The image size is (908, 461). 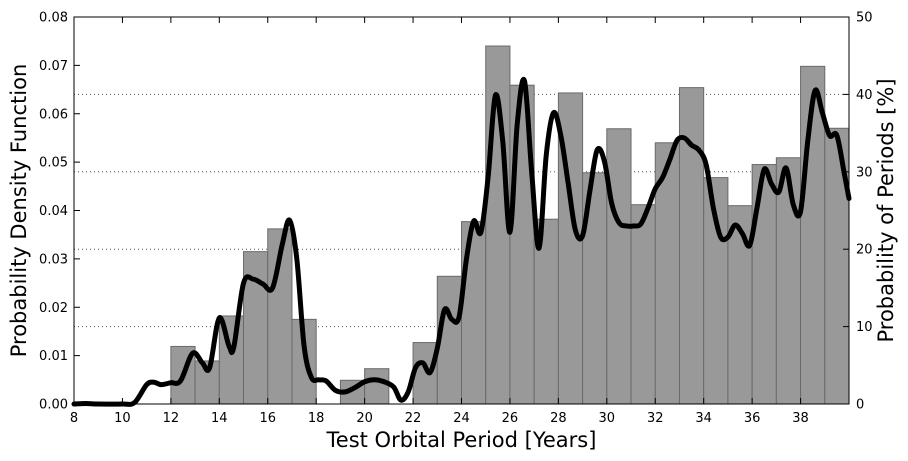 What do you see at coordinates (860, 405) in the screenshot?
I see `y2-tick-label: 0` at bounding box center [860, 405].